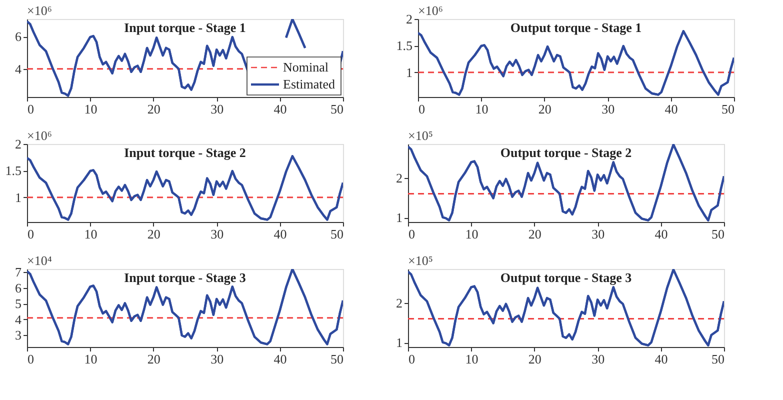 This screenshot has height=400, width=783. What do you see at coordinates (185, 27) in the screenshot?
I see `chart-title: Input torque - Stage 1` at bounding box center [185, 27].